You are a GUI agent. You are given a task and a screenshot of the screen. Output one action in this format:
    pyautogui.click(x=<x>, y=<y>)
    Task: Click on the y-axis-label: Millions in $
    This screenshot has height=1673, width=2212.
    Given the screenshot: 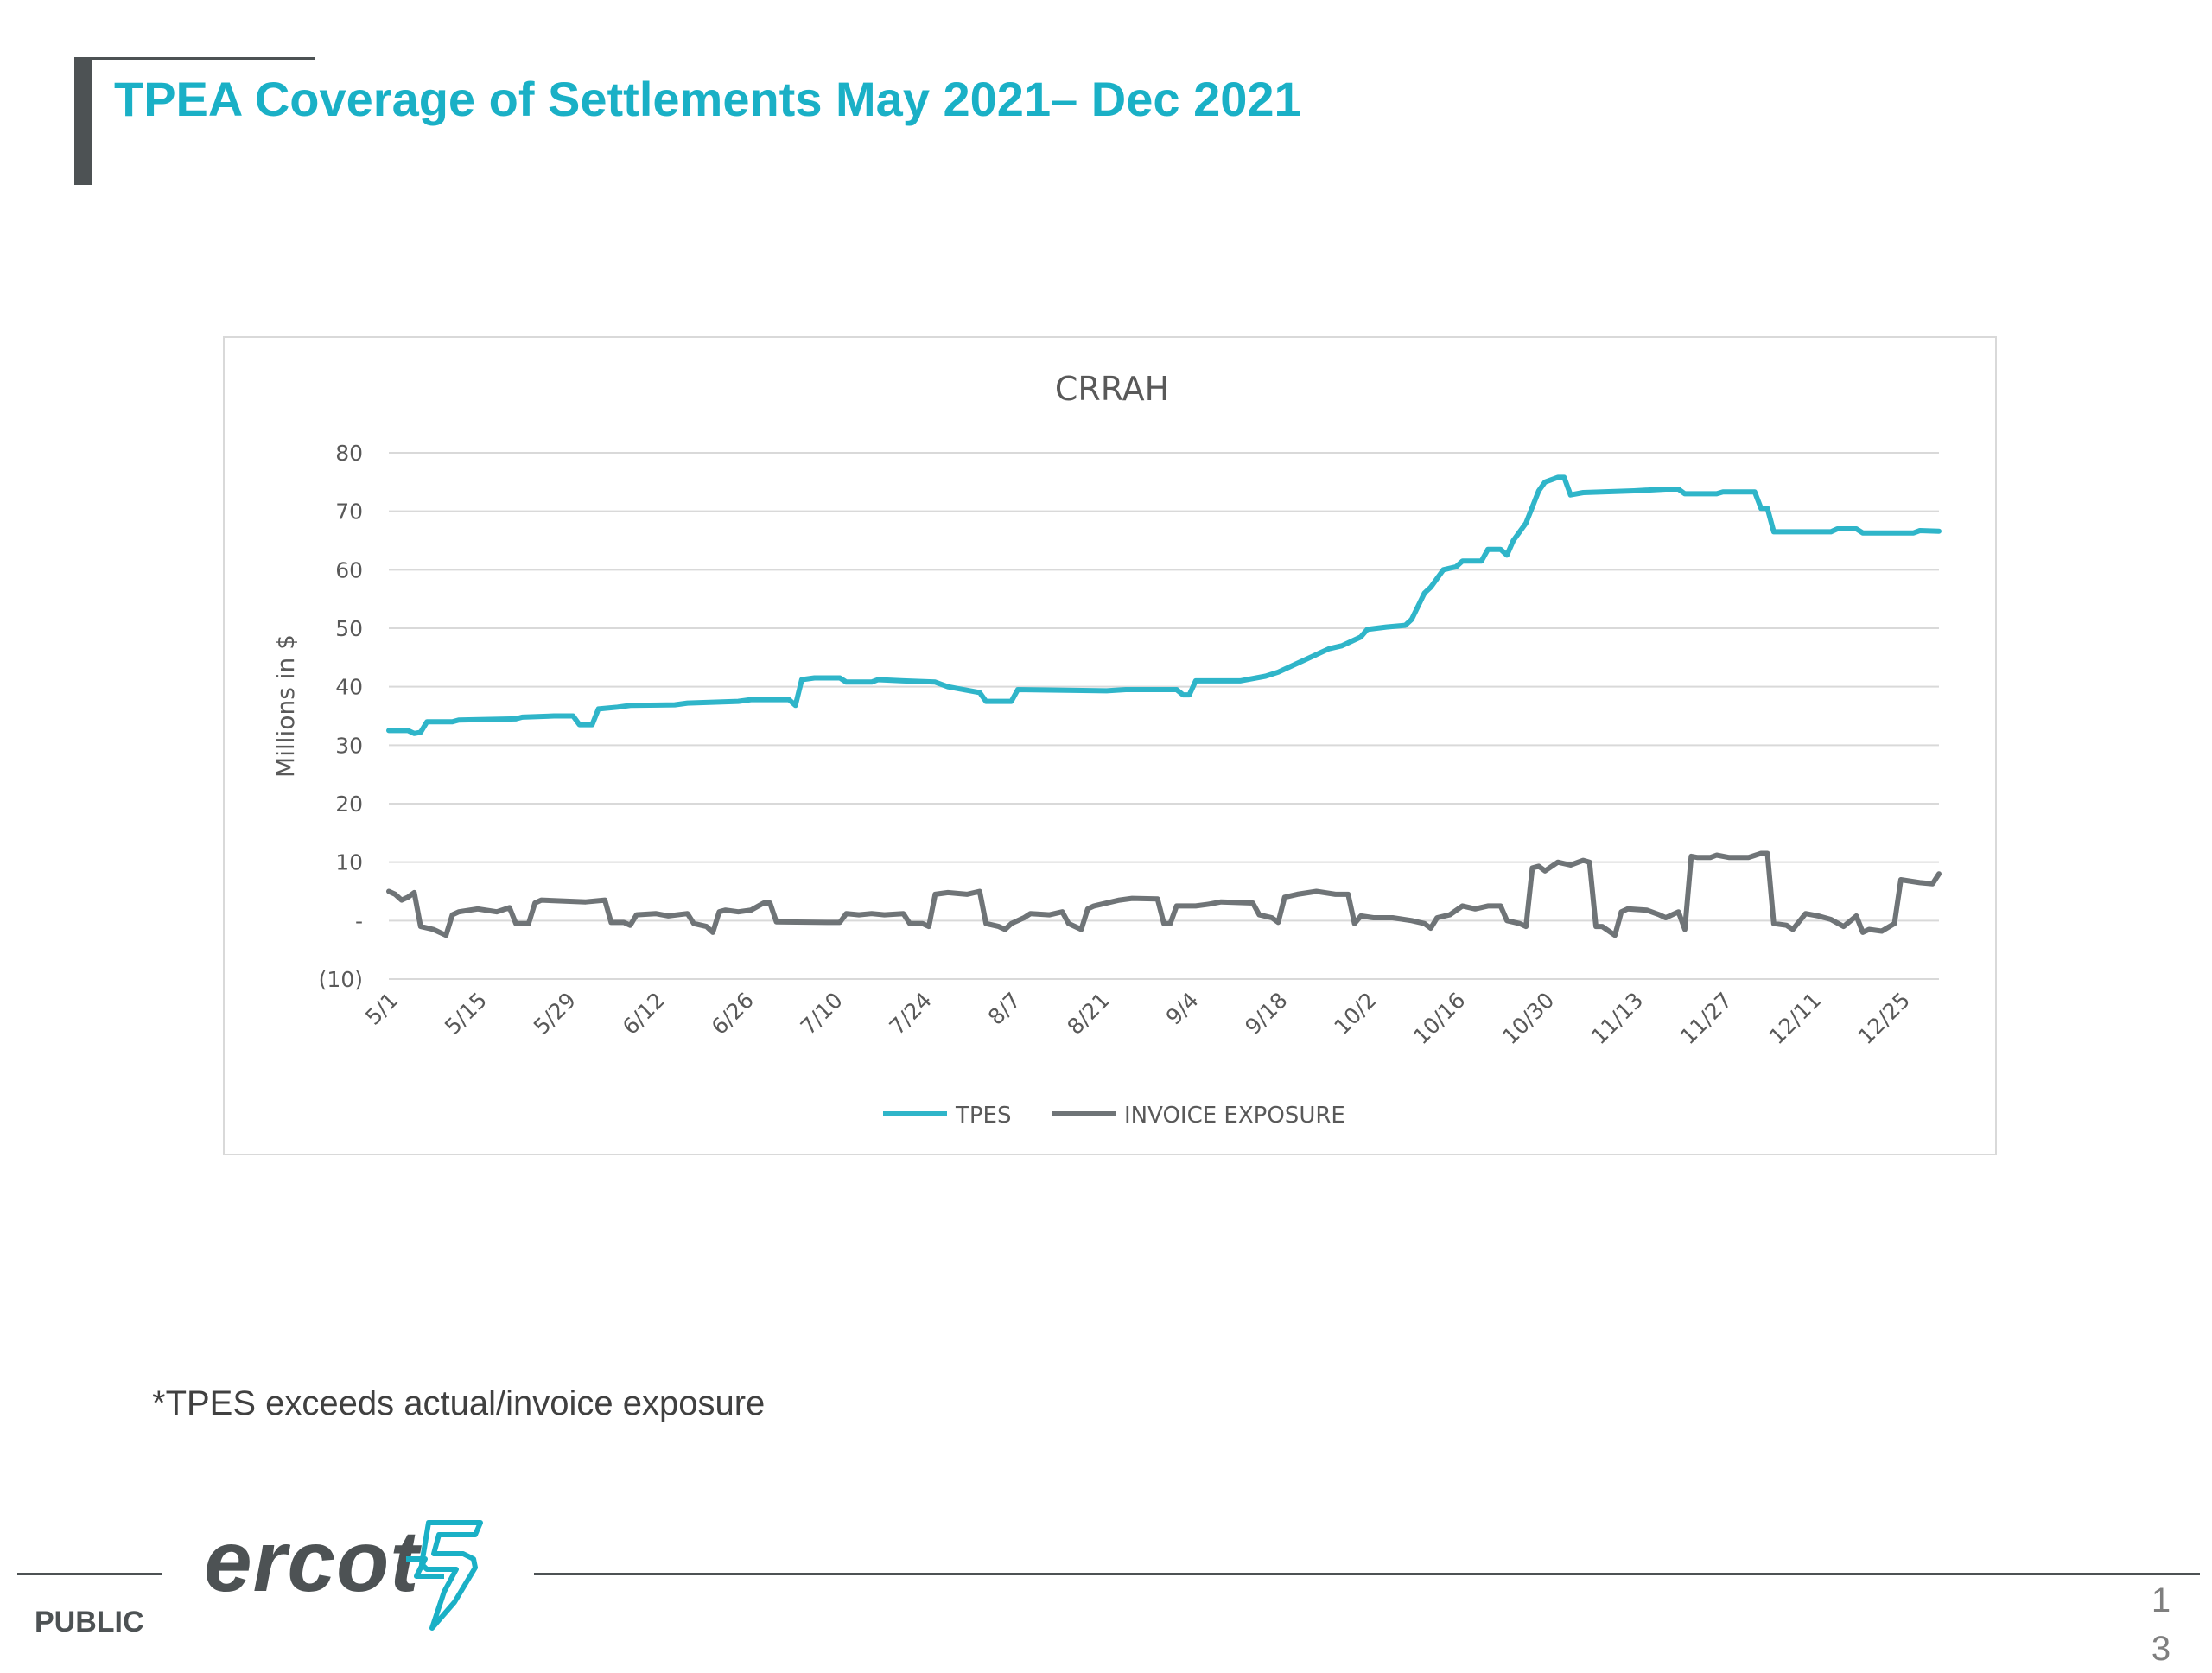 What is the action you would take?
    pyautogui.click(x=285, y=706)
    